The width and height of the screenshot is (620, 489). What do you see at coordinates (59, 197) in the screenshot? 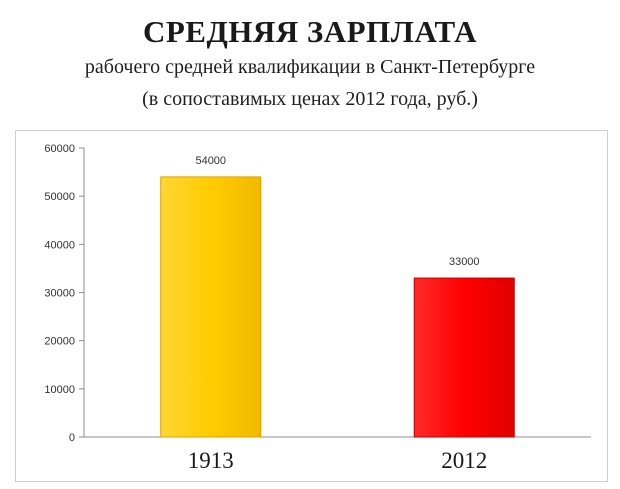
I see `y-tick-label: 50000` at bounding box center [59, 197].